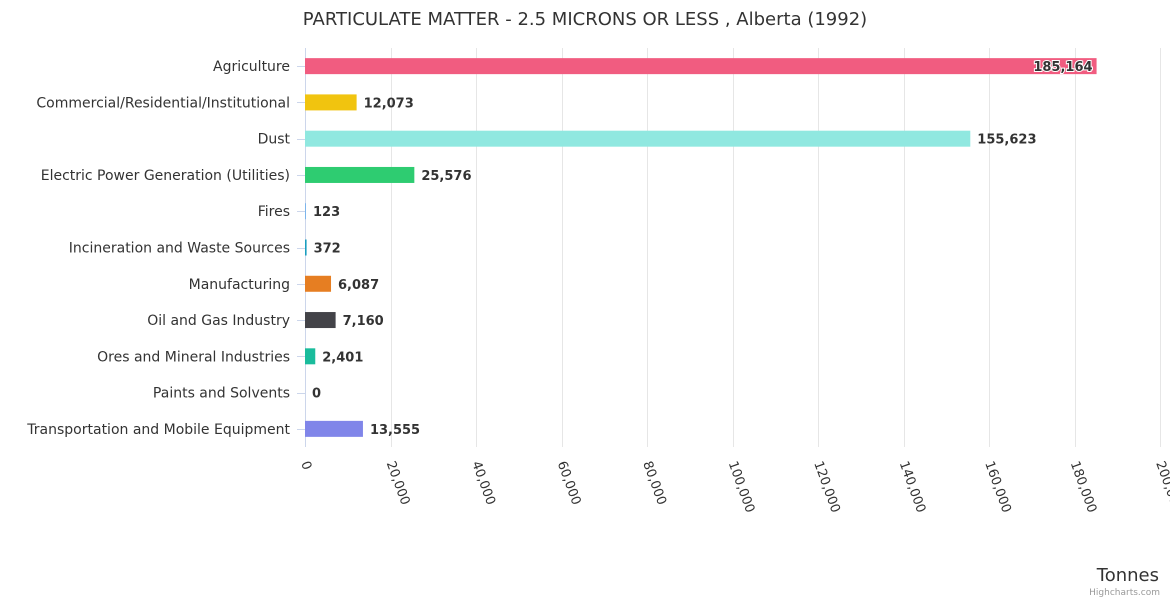 The image size is (1170, 600). What do you see at coordinates (912, 487) in the screenshot?
I see `tick-label: 140,000` at bounding box center [912, 487].